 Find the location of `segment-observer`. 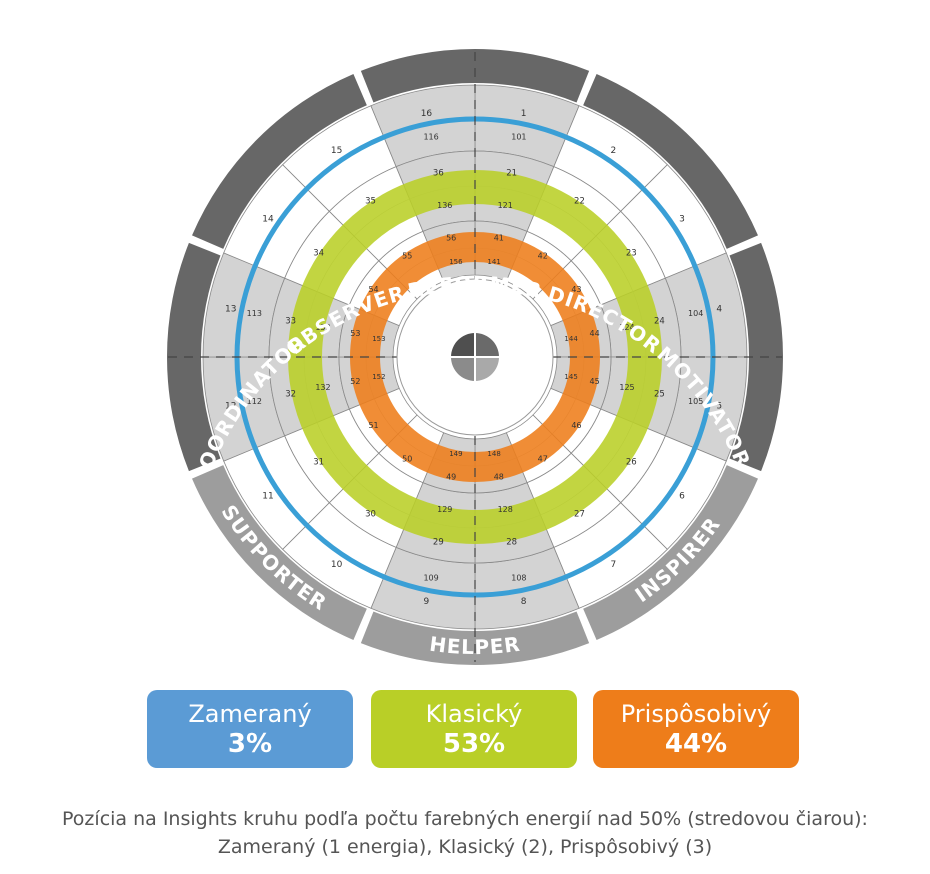

segment-observer is located at coordinates (279, 161).